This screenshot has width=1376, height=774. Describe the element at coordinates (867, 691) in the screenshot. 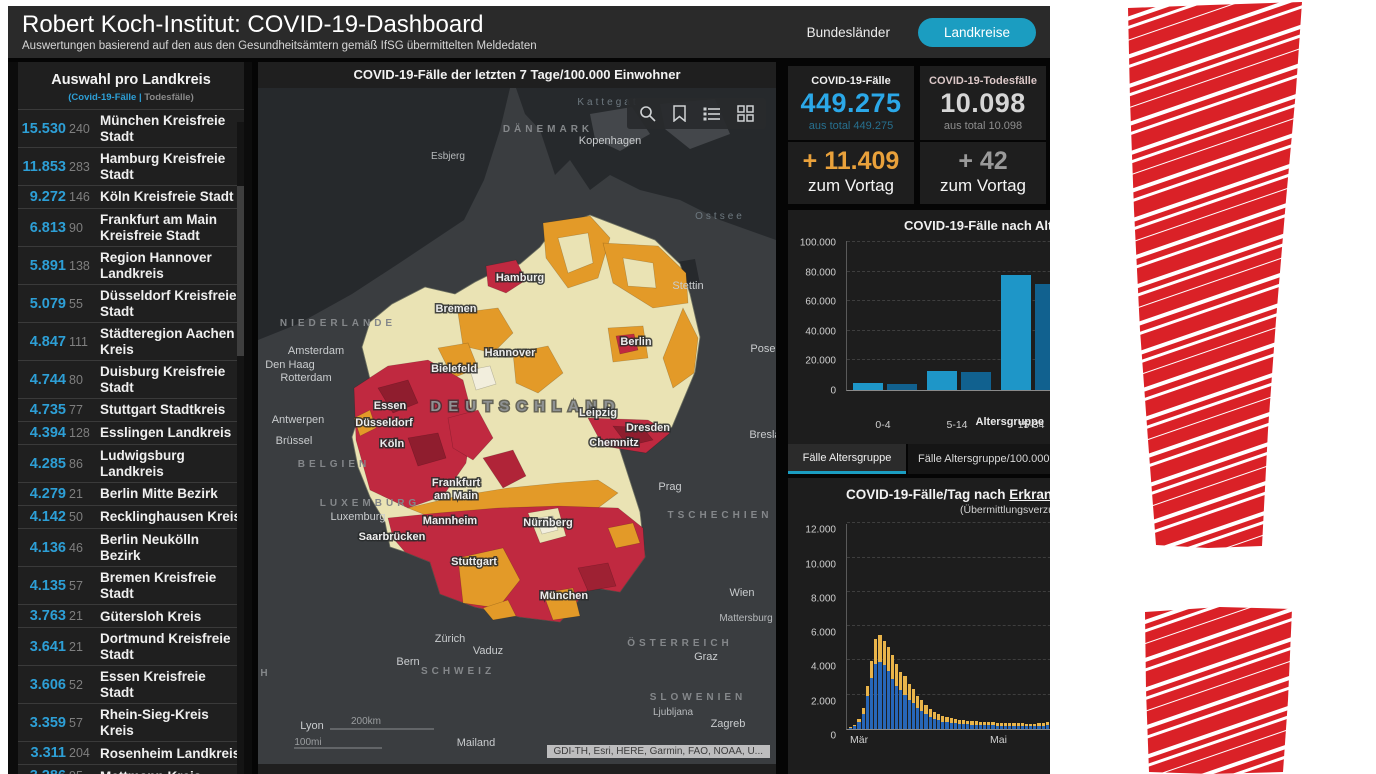

I see `daily-bar-yellow` at that location.